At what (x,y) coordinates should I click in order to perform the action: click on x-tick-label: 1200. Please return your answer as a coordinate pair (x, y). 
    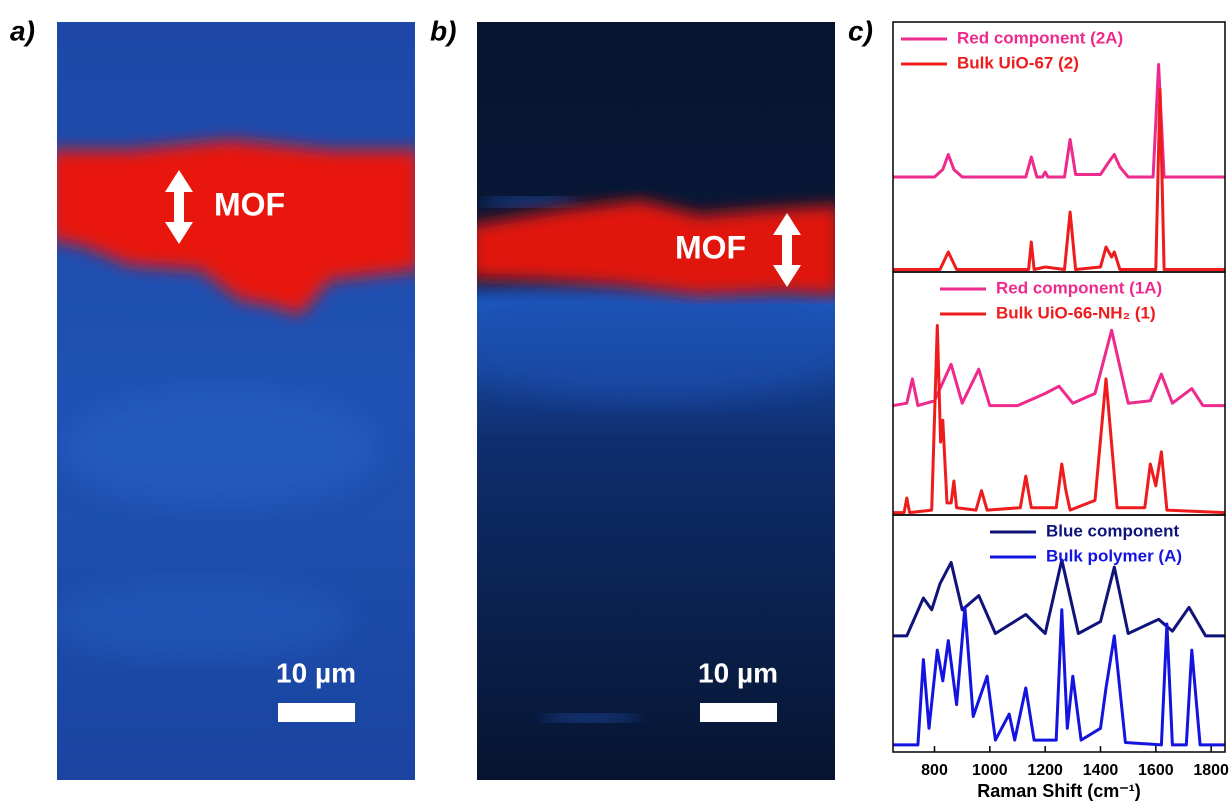
    Looking at the image, I should click on (1045, 770).